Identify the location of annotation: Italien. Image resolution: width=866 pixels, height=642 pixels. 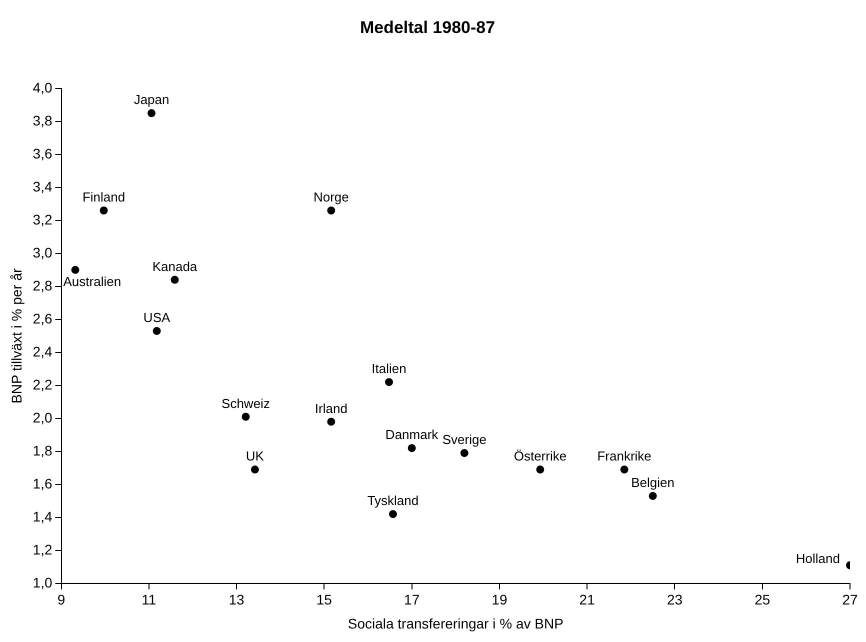
(389, 368).